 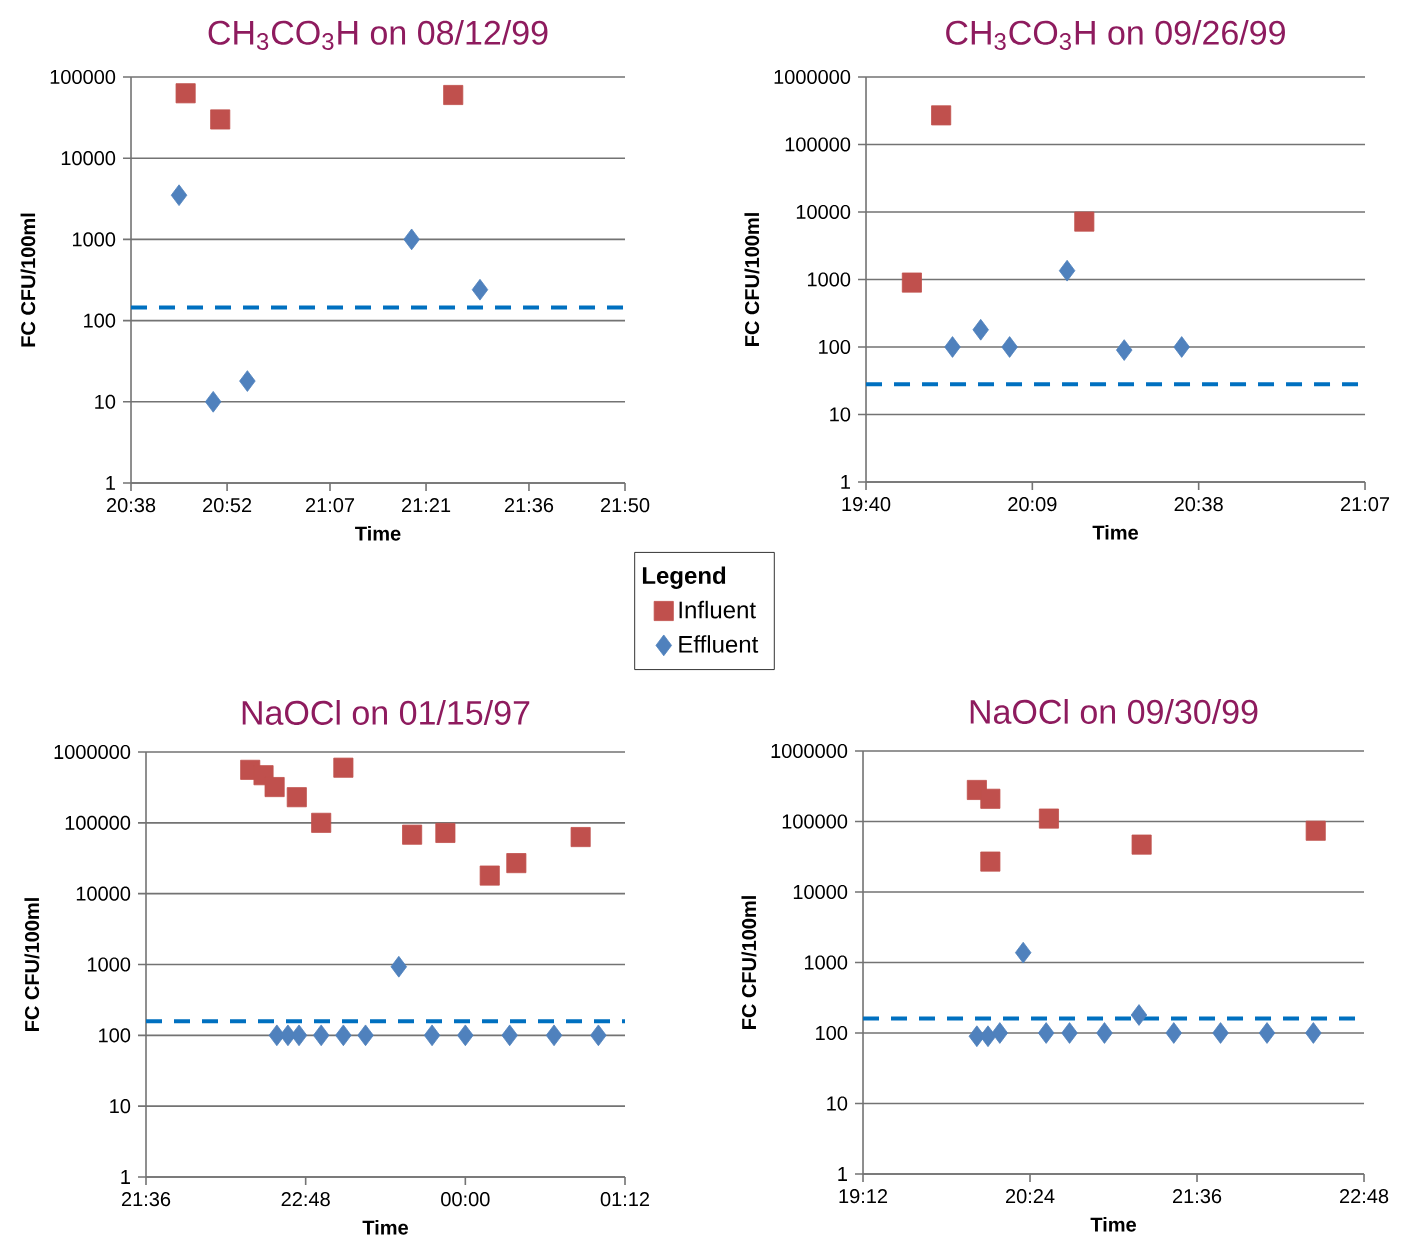 What do you see at coordinates (866, 504) in the screenshot?
I see `x-tick-label: 19:40` at bounding box center [866, 504].